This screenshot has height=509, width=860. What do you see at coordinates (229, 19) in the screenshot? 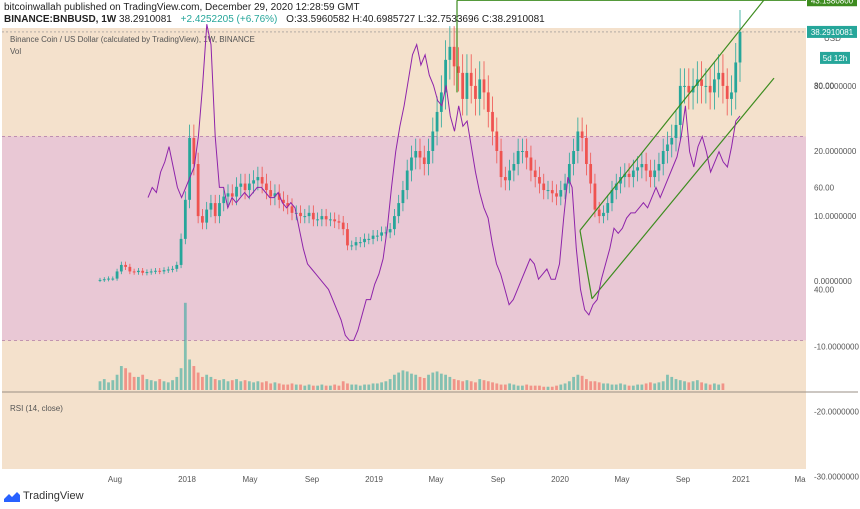
I see `price-change: +2.4252205 (+6.76%)` at bounding box center [229, 19].